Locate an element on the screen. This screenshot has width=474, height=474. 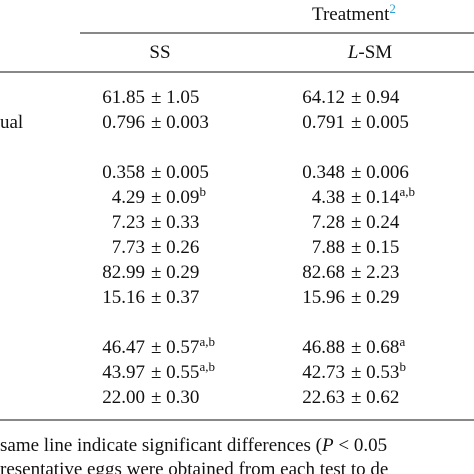
cell-mean: 64.12 is located at coordinates (323, 97).